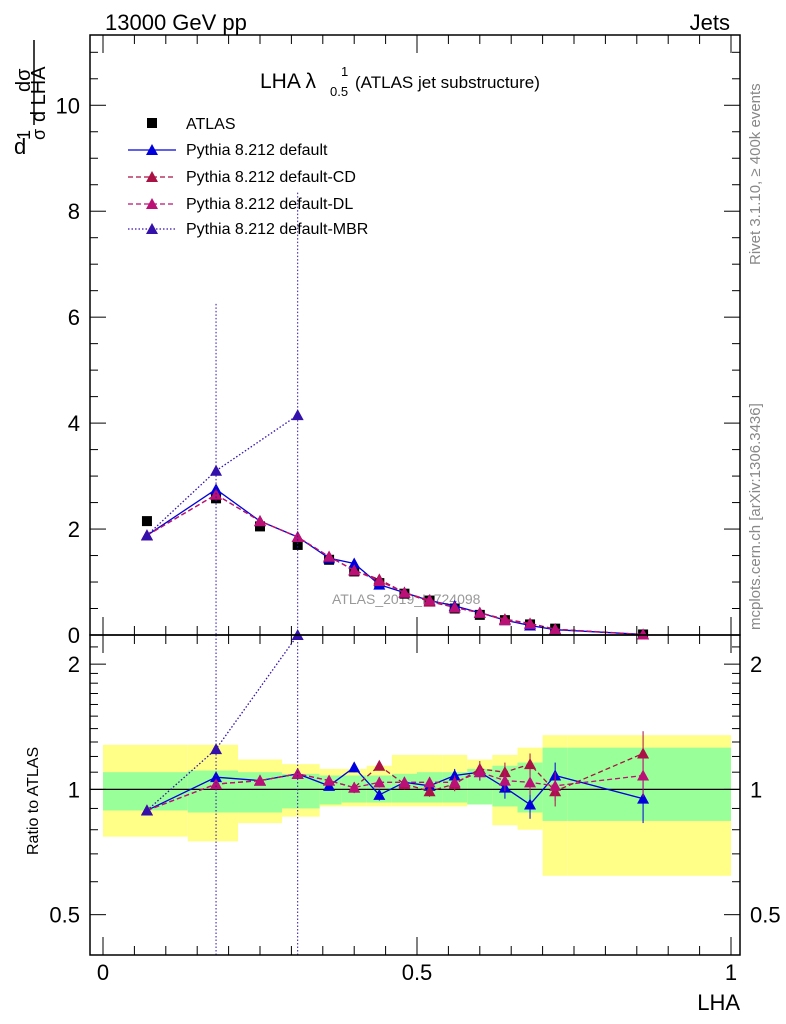  Describe the element at coordinates (74, 423) in the screenshot. I see `main-ytick-label: 4` at that location.